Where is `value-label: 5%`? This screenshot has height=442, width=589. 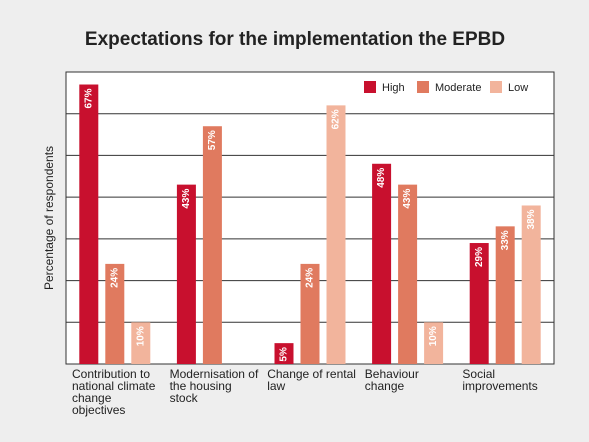 value-label: 5% is located at coordinates (284, 354).